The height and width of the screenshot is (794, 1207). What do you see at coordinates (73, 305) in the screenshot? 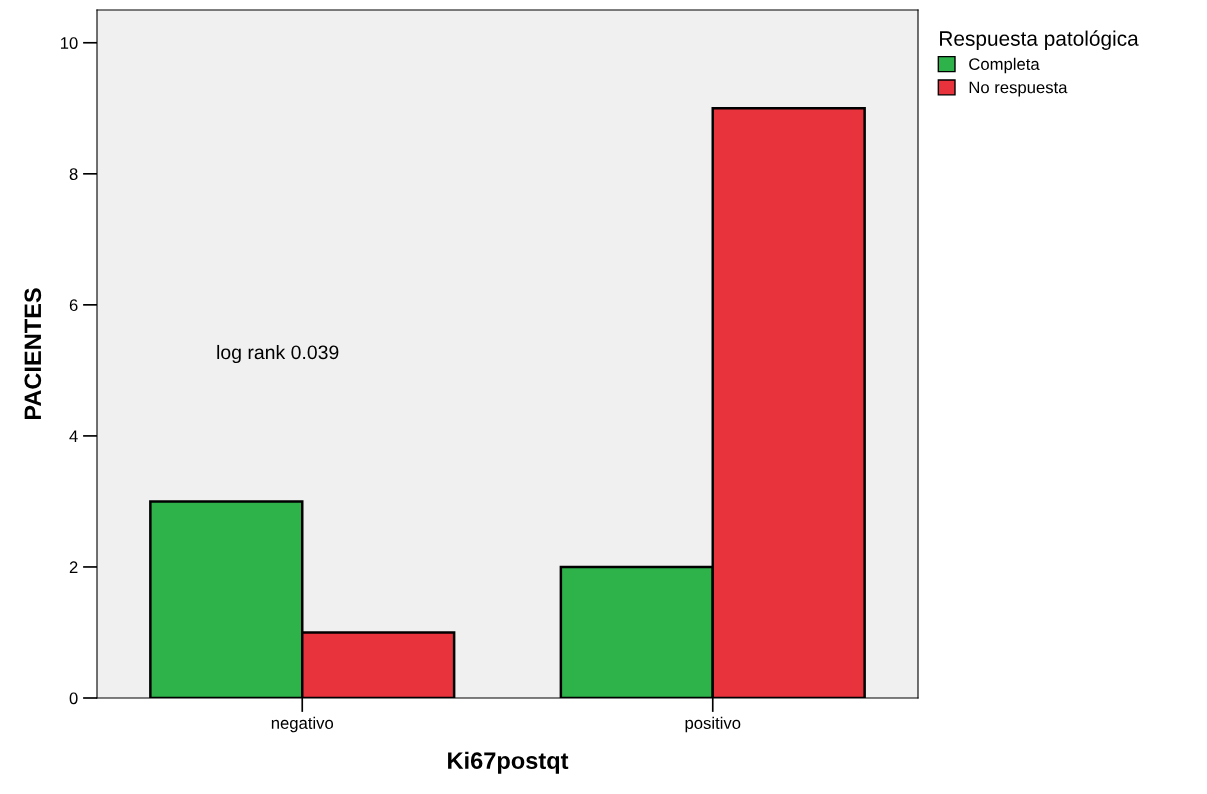
I see `y-tick-label: 6` at bounding box center [73, 305].